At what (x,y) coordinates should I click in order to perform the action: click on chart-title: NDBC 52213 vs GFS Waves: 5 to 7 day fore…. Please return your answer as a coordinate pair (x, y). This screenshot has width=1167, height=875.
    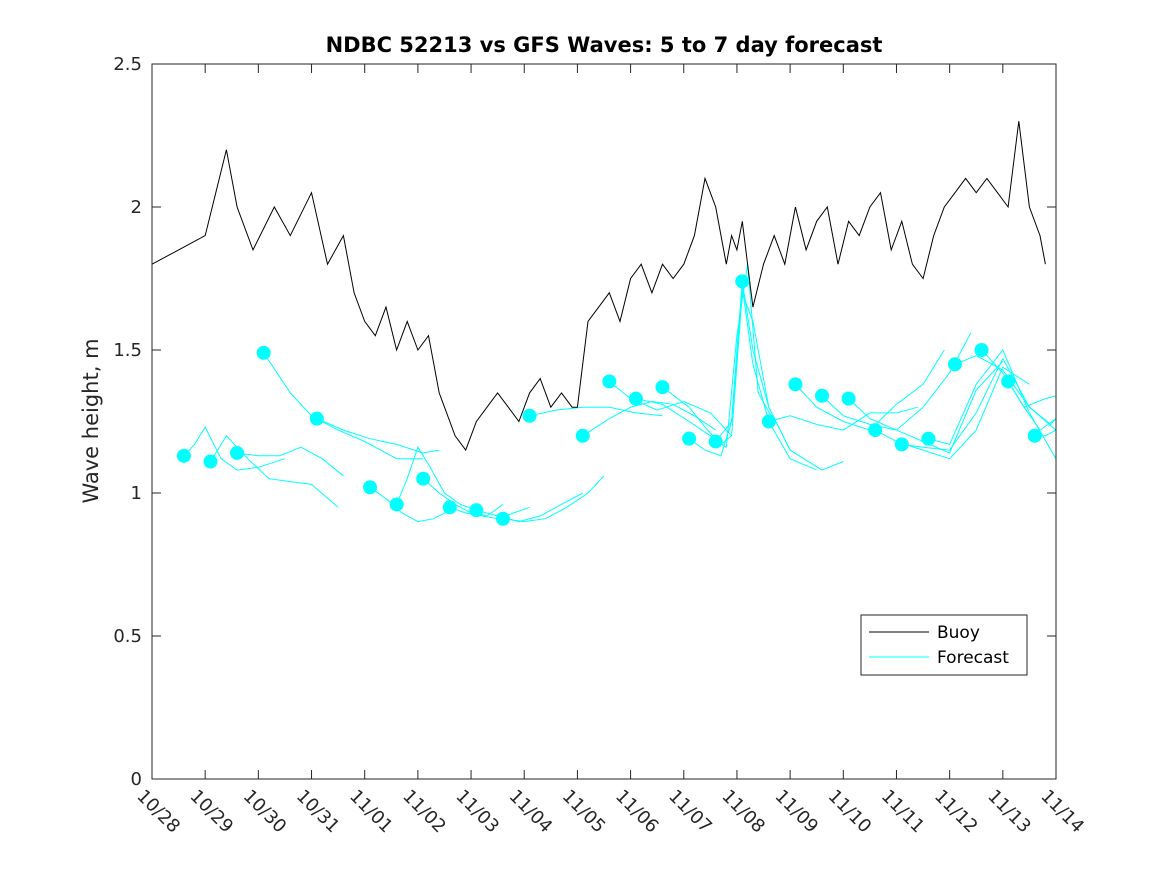
    Looking at the image, I should click on (604, 45).